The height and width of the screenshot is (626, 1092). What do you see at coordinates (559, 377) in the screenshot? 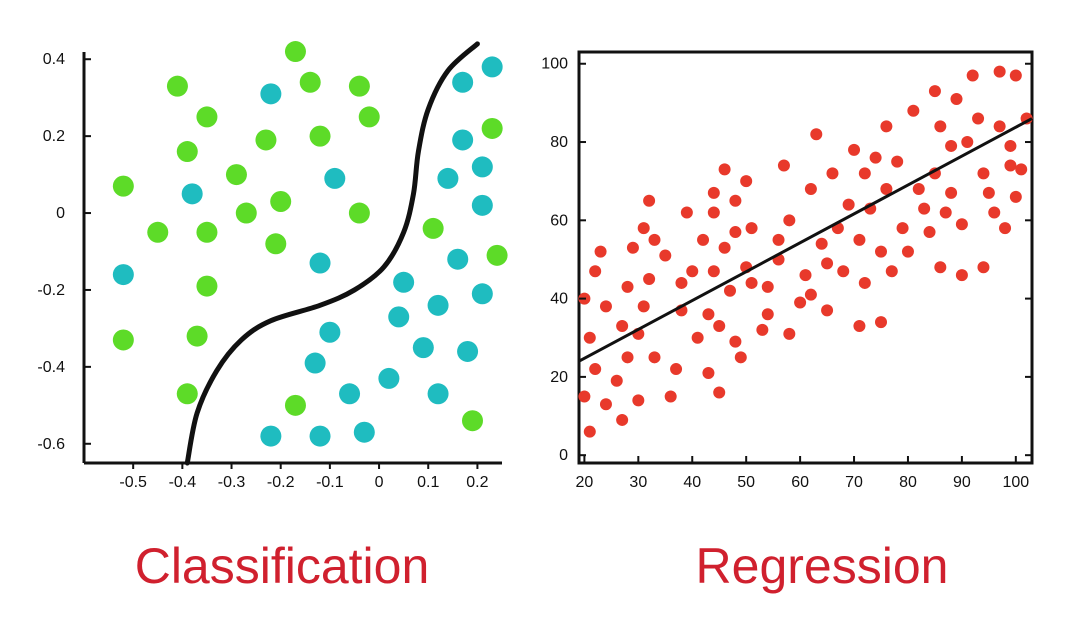
I see `y-tick-label: 20` at bounding box center [559, 377].